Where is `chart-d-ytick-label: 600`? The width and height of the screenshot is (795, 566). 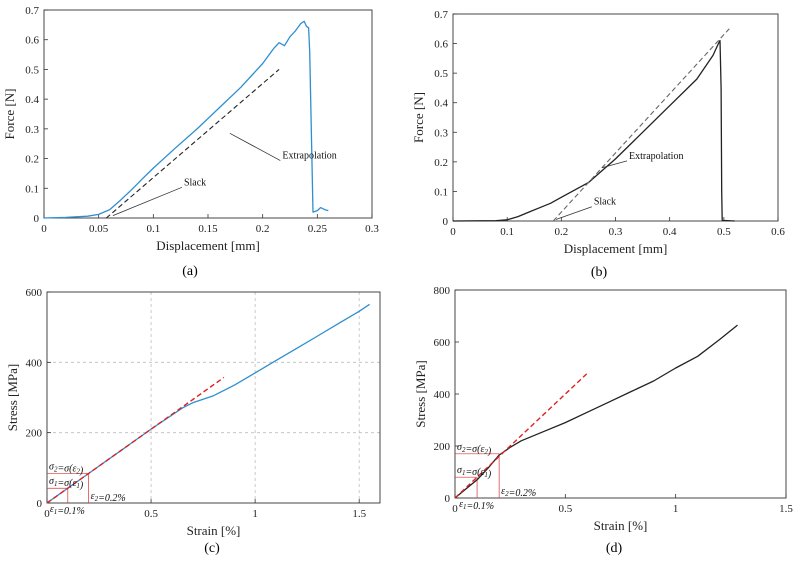 chart-d-ytick-label: 600 is located at coordinates (442, 343).